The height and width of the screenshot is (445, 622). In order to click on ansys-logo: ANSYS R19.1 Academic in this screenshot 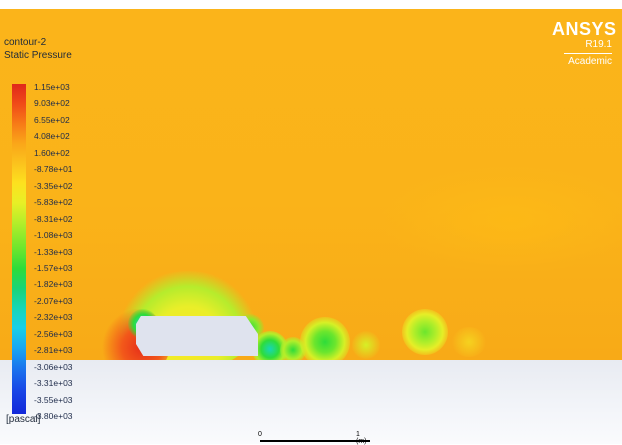, I will do `click(584, 43)`.